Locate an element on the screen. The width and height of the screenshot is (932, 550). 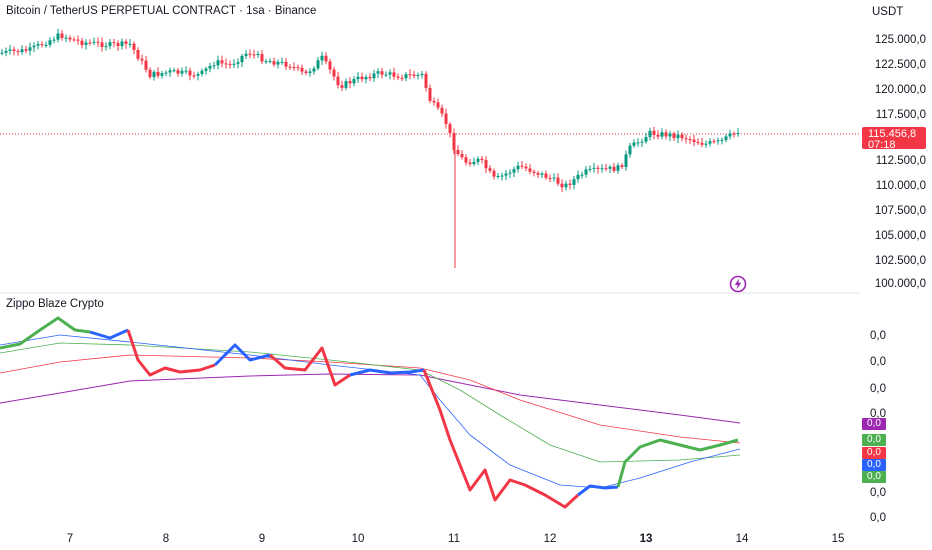
indicator-badge-purple: 0,0 is located at coordinates (874, 424).